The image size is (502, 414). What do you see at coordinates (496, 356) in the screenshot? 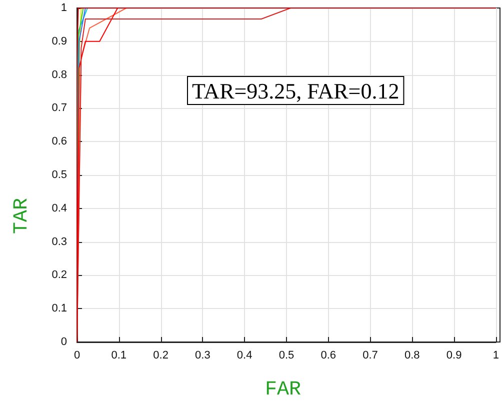
I see `x-tick-label: 1` at bounding box center [496, 356].